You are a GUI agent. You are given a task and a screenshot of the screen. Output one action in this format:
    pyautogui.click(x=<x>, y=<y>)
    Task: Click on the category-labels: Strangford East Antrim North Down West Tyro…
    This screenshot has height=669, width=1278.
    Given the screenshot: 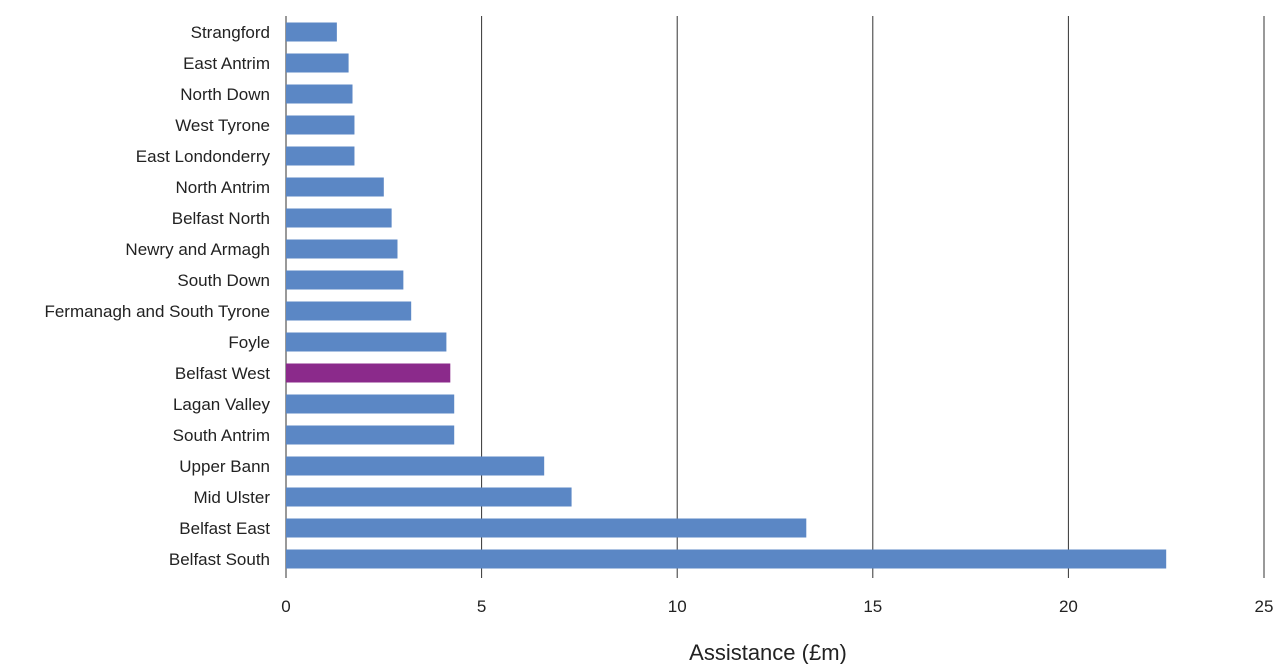 What is the action you would take?
    pyautogui.click(x=157, y=296)
    